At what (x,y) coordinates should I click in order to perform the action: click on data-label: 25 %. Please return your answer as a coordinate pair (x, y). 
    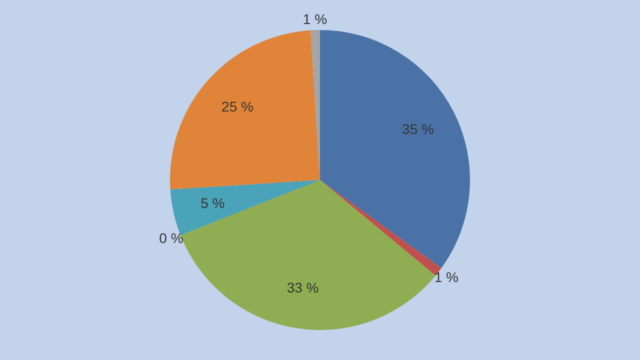
    Looking at the image, I should click on (238, 106).